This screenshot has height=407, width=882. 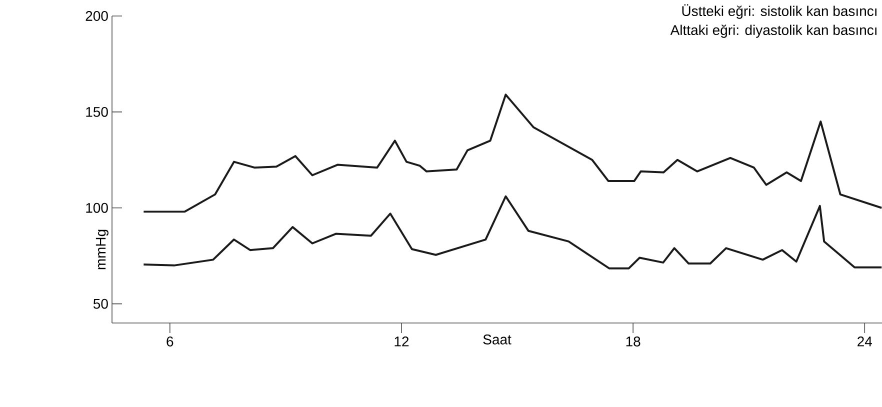 I want to click on x-axis-title: Saat, so click(x=497, y=339).